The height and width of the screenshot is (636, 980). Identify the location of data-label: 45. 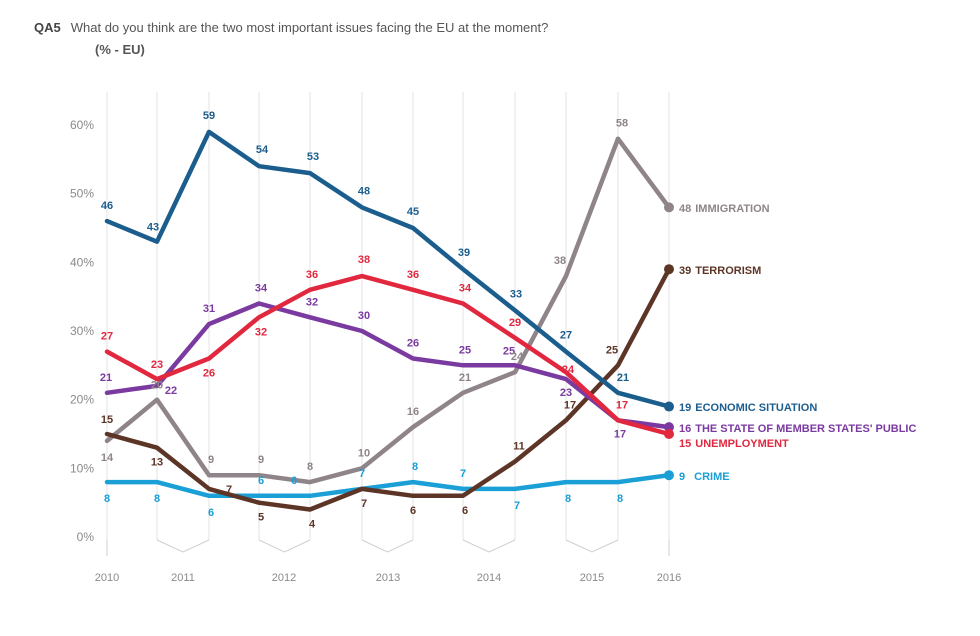
(413, 212).